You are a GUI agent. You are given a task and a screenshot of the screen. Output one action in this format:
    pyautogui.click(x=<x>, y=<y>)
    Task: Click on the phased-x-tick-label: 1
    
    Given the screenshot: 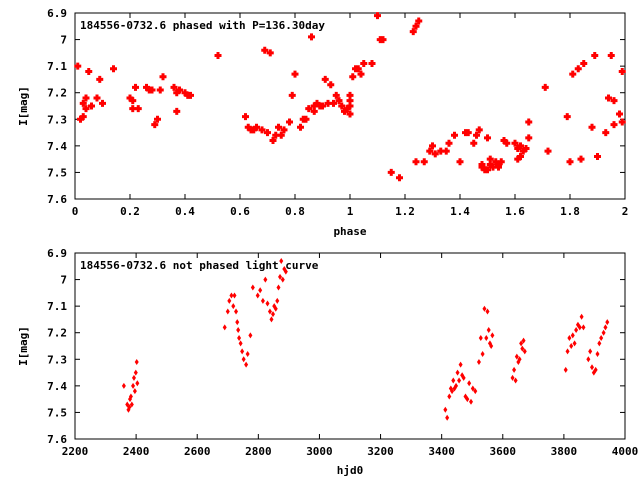 What is the action you would take?
    pyautogui.click(x=350, y=211)
    